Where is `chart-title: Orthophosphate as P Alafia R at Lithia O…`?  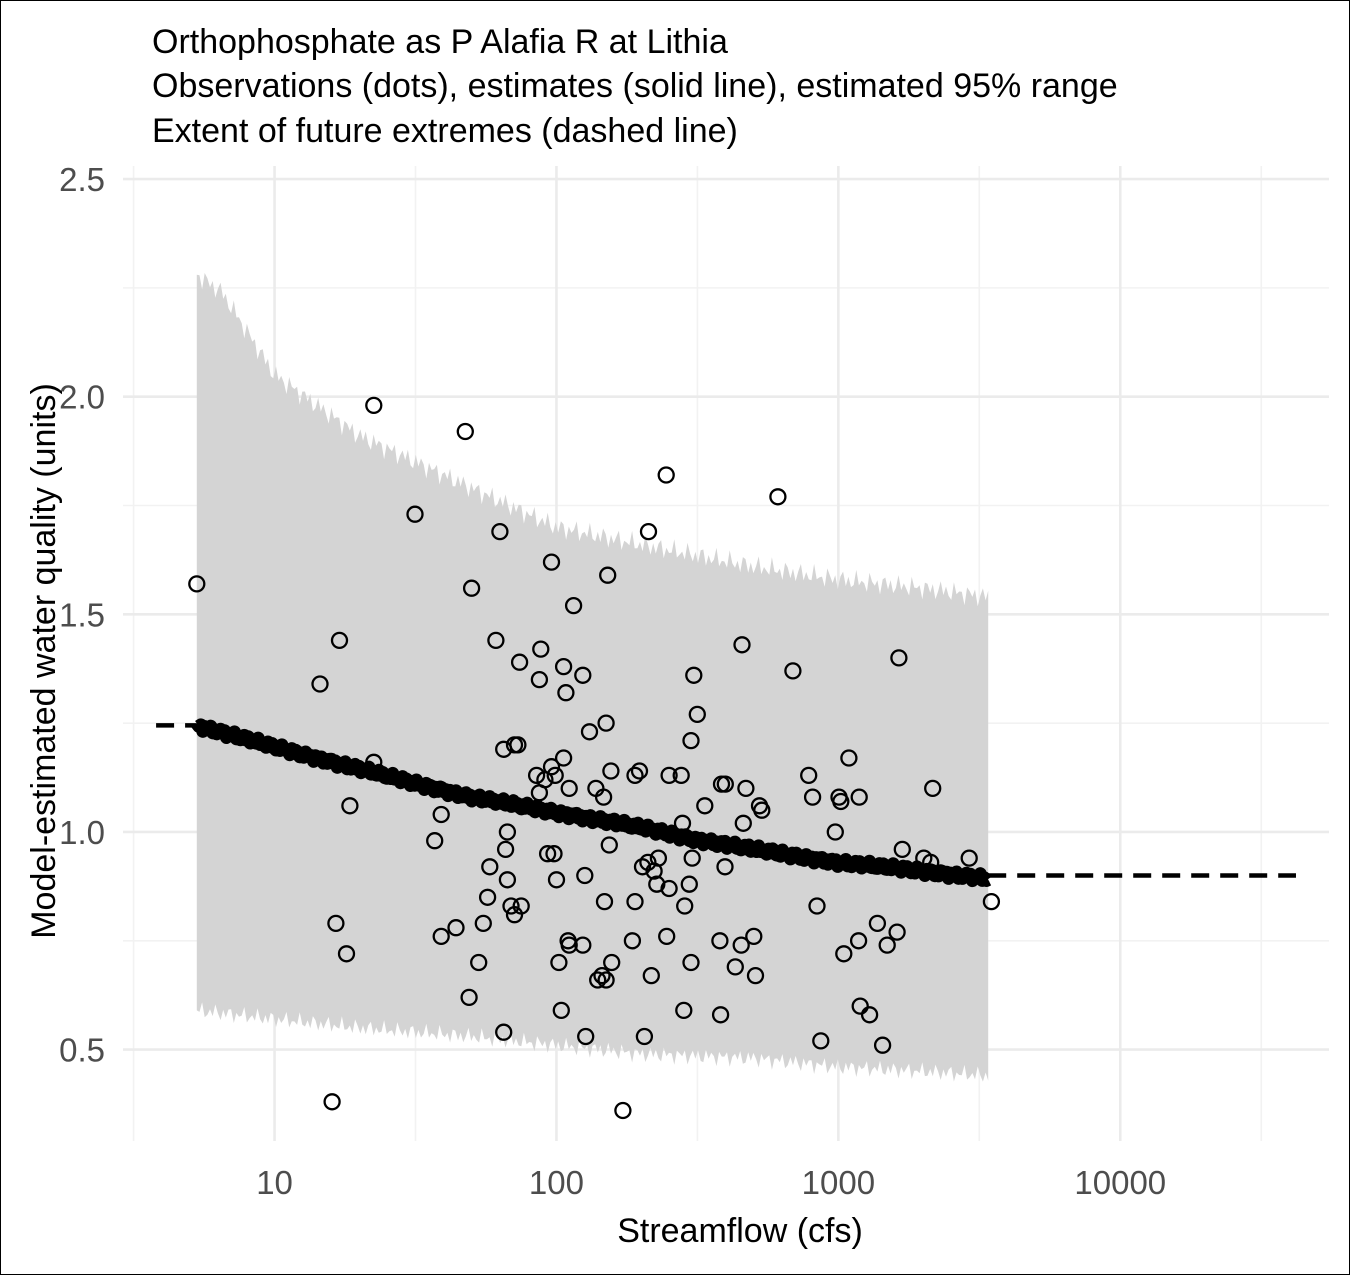 chart-title: Orthophosphate as P Alafia R at Lithia O… is located at coordinates (635, 86).